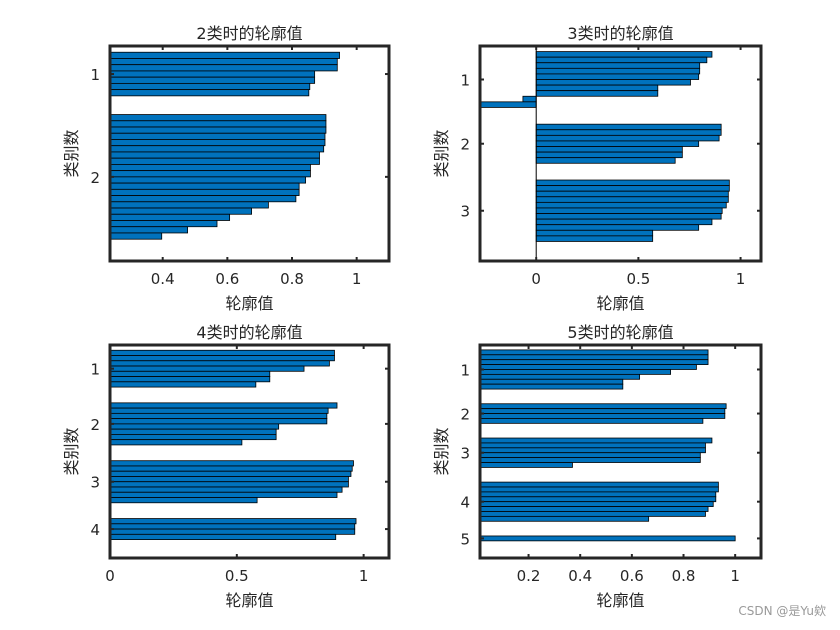 Image resolution: width=840 pixels, height=630 pixels. Describe the element at coordinates (529, 576) in the screenshot. I see `x-tick-label: 0.2` at that location.